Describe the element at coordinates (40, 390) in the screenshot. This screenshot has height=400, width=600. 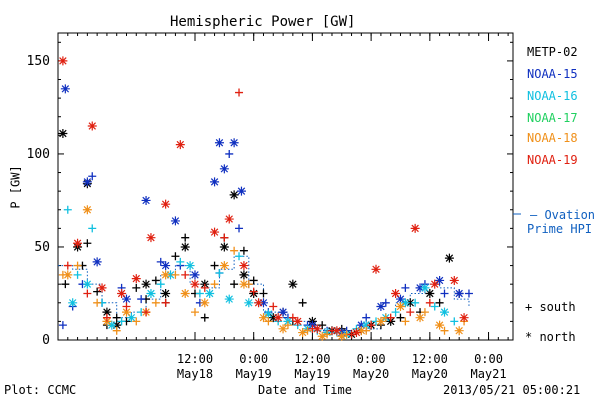
I see `plot-credit: Plot: CCMC` at that location.